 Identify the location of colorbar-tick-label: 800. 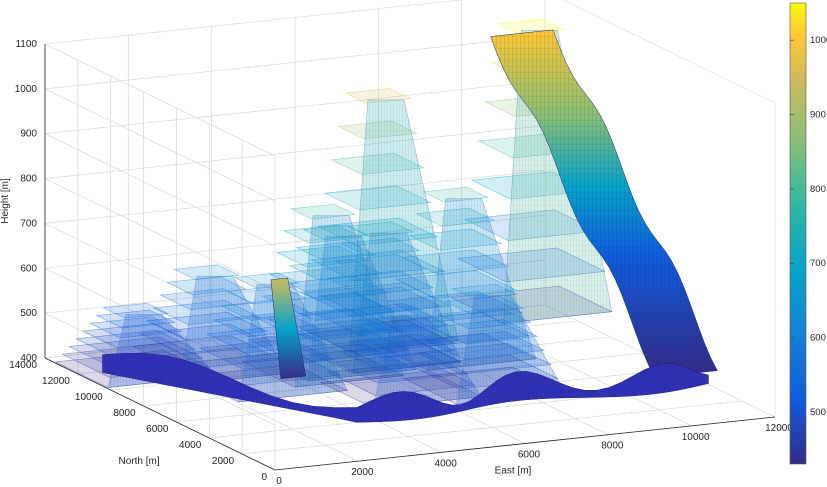
(818, 189).